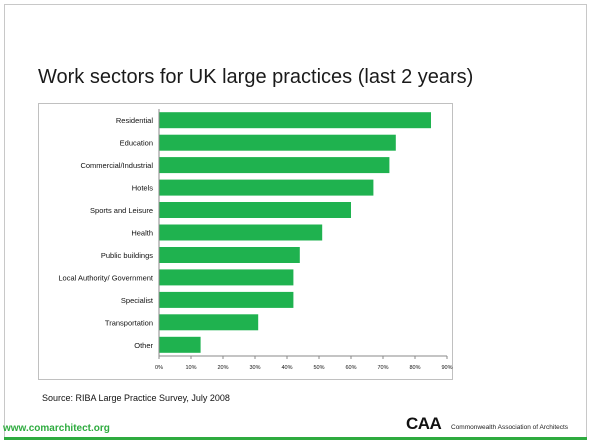 The image size is (592, 444). Describe the element at coordinates (137, 300) in the screenshot. I see `category-label: Specialist` at that location.